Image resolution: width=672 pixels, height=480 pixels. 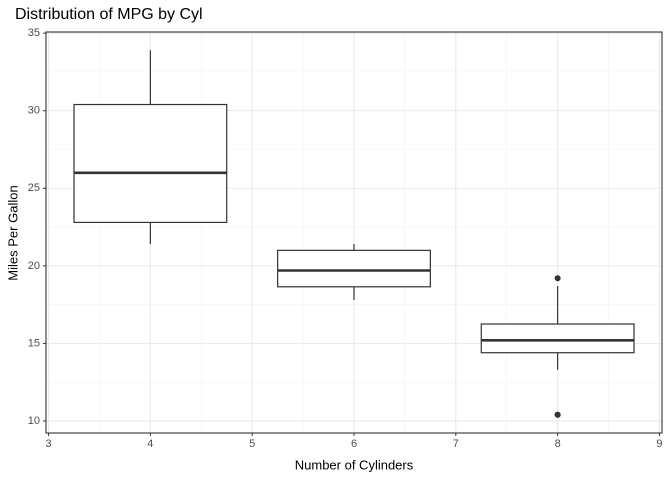 What do you see at coordinates (34, 266) in the screenshot?
I see `y-tick-label: 20` at bounding box center [34, 266].